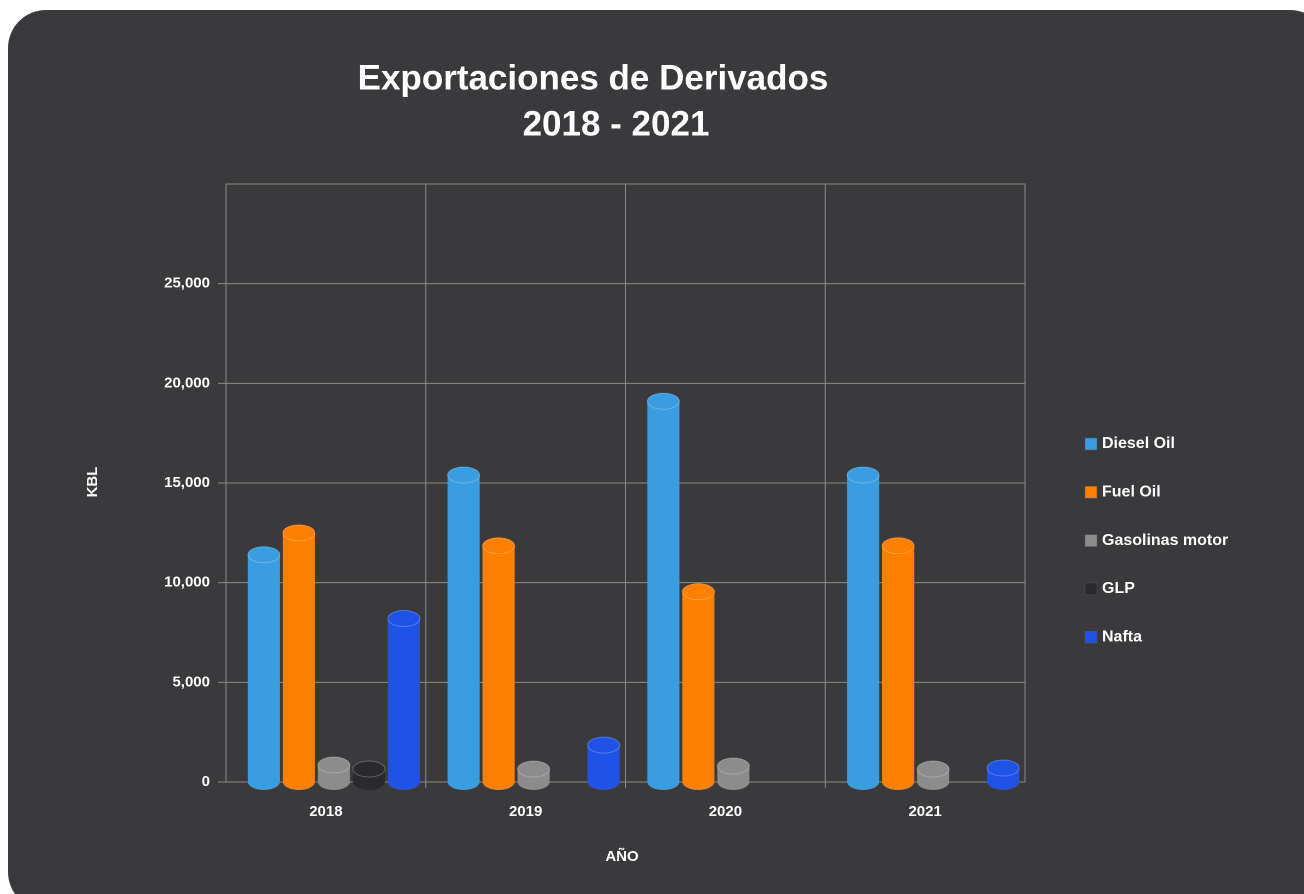  I want to click on y-tick-label: 15,000, so click(187, 482).